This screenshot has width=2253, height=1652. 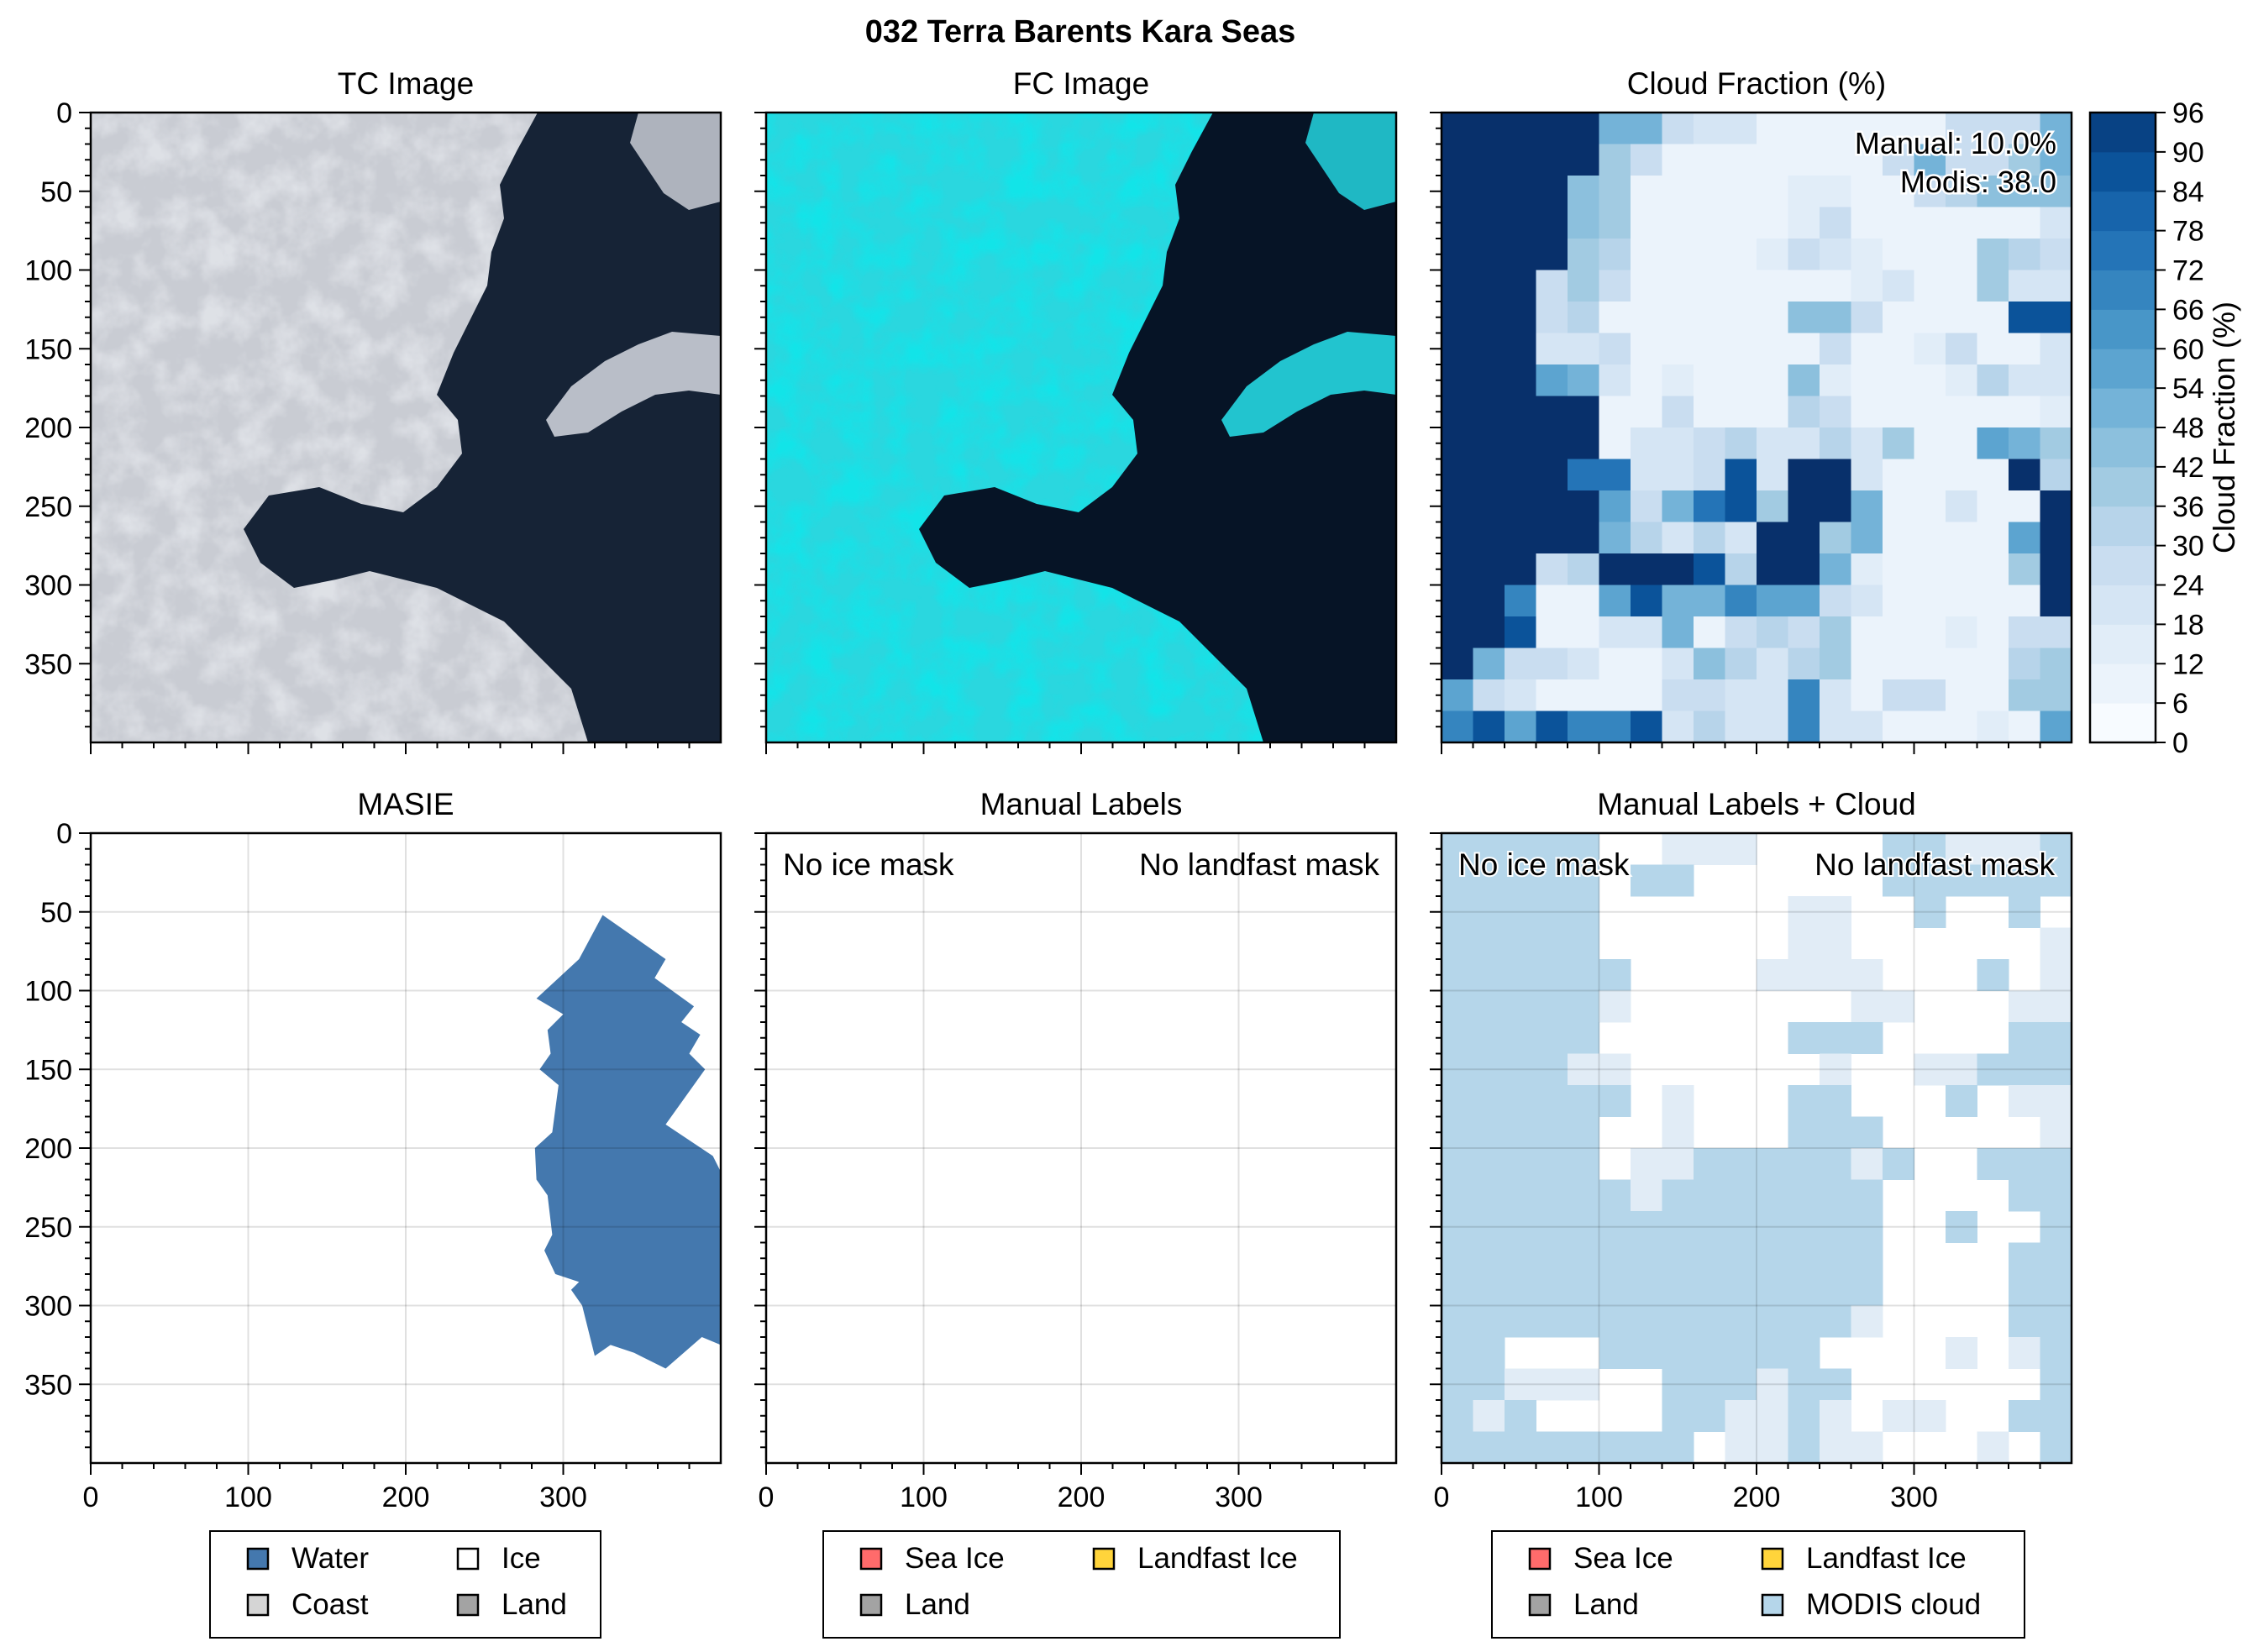 What do you see at coordinates (628, 1142) in the screenshot?
I see `masie-water-region` at bounding box center [628, 1142].